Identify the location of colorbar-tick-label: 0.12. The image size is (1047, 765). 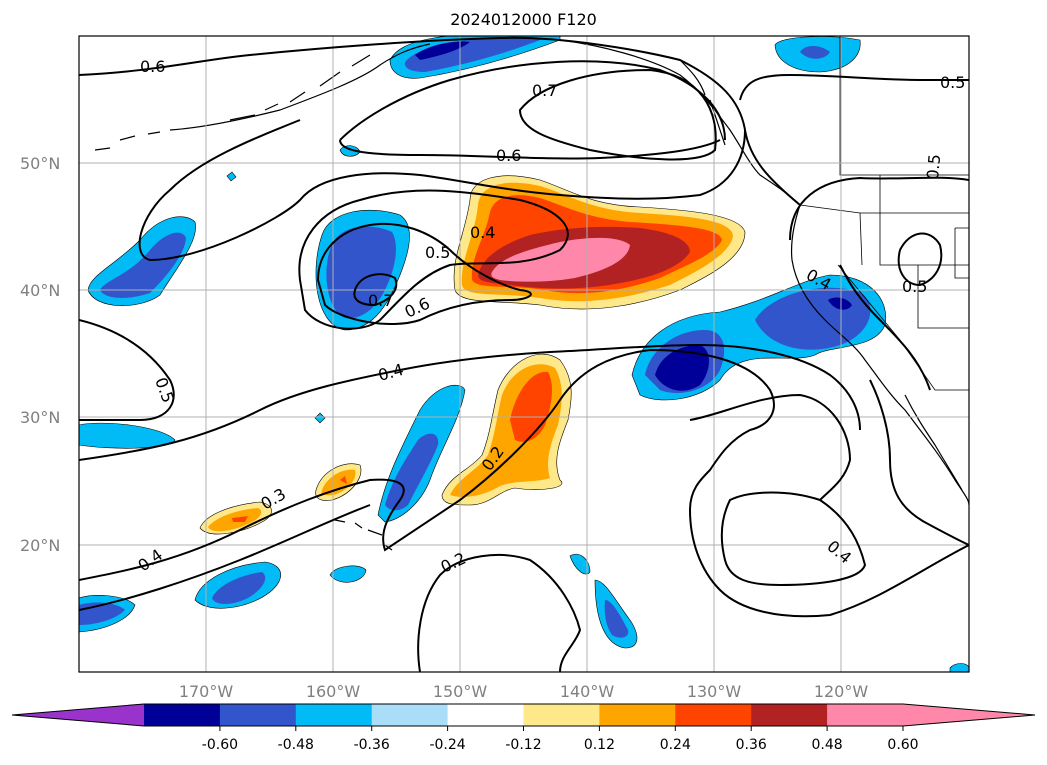
(599, 745).